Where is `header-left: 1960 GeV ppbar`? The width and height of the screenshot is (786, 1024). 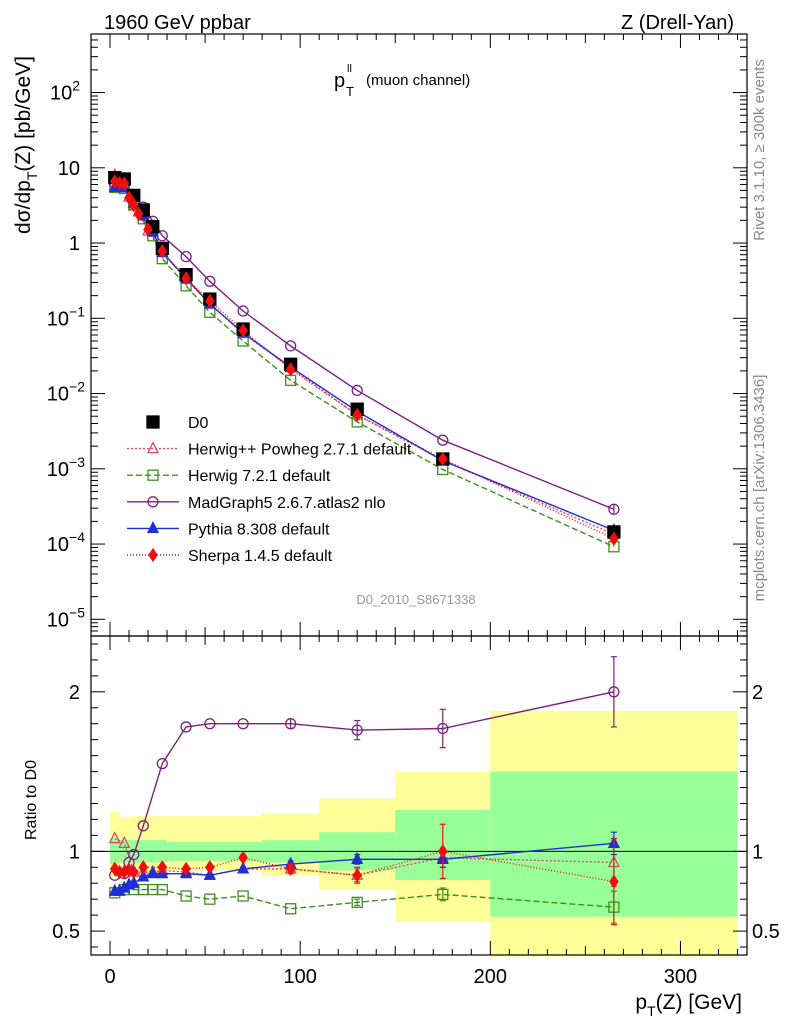 header-left: 1960 GeV ppbar is located at coordinates (177, 23).